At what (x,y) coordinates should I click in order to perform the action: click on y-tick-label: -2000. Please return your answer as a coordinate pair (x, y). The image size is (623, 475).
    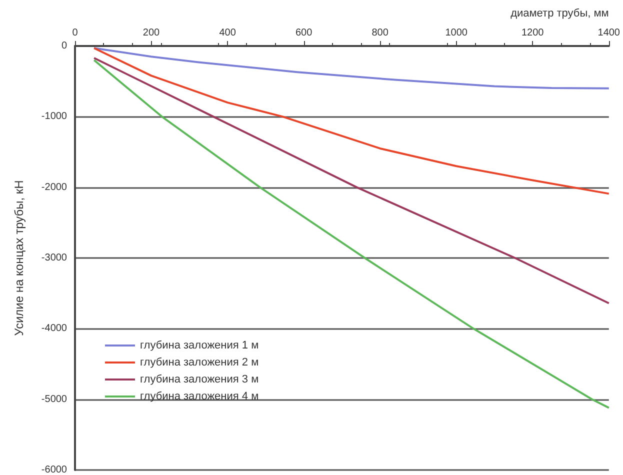
    Looking at the image, I should click on (54, 187).